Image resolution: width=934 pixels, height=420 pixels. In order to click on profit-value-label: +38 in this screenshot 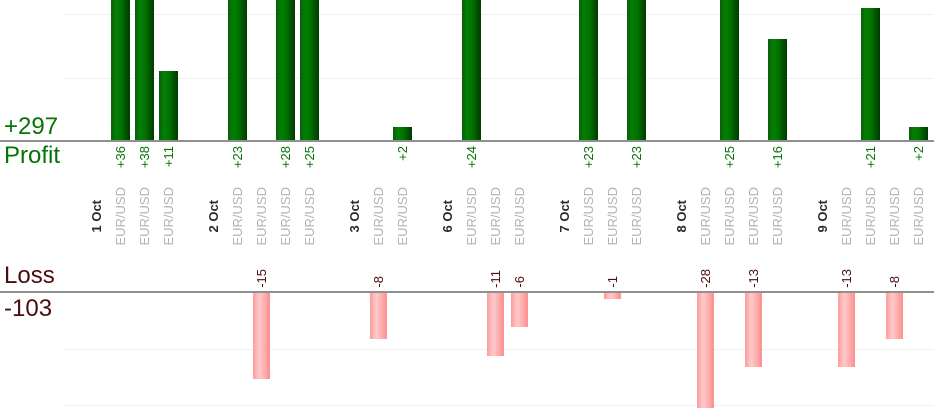, I will do `click(144, 157)`.